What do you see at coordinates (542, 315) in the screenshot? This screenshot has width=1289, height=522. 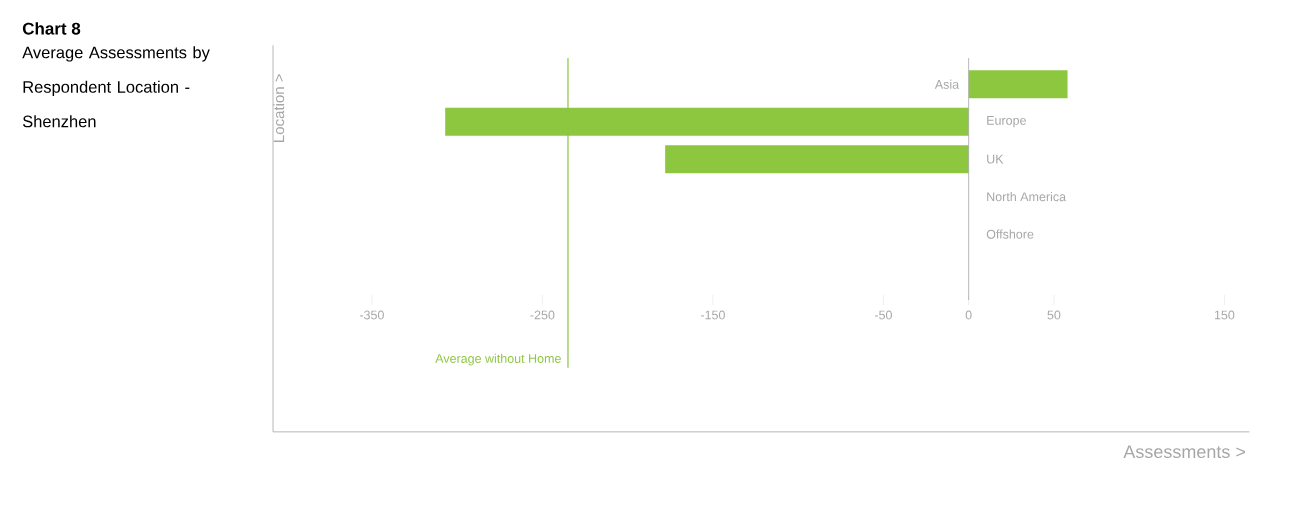 I see `x-tick-label: -250` at bounding box center [542, 315].